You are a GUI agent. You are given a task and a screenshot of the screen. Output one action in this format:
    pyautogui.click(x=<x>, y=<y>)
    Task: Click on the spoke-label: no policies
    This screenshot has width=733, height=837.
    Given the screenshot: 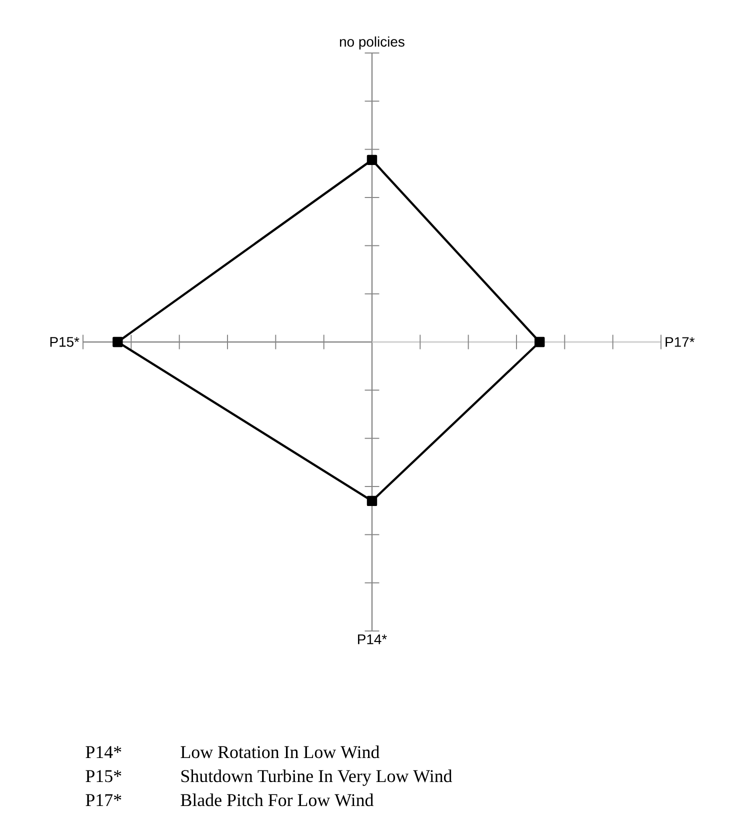 What is the action you would take?
    pyautogui.click(x=372, y=43)
    